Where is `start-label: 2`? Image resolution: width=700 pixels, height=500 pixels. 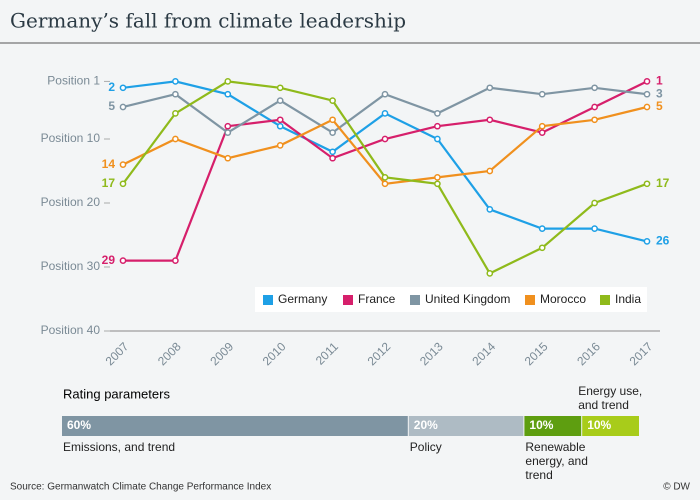
start-label: 2 is located at coordinates (111, 87).